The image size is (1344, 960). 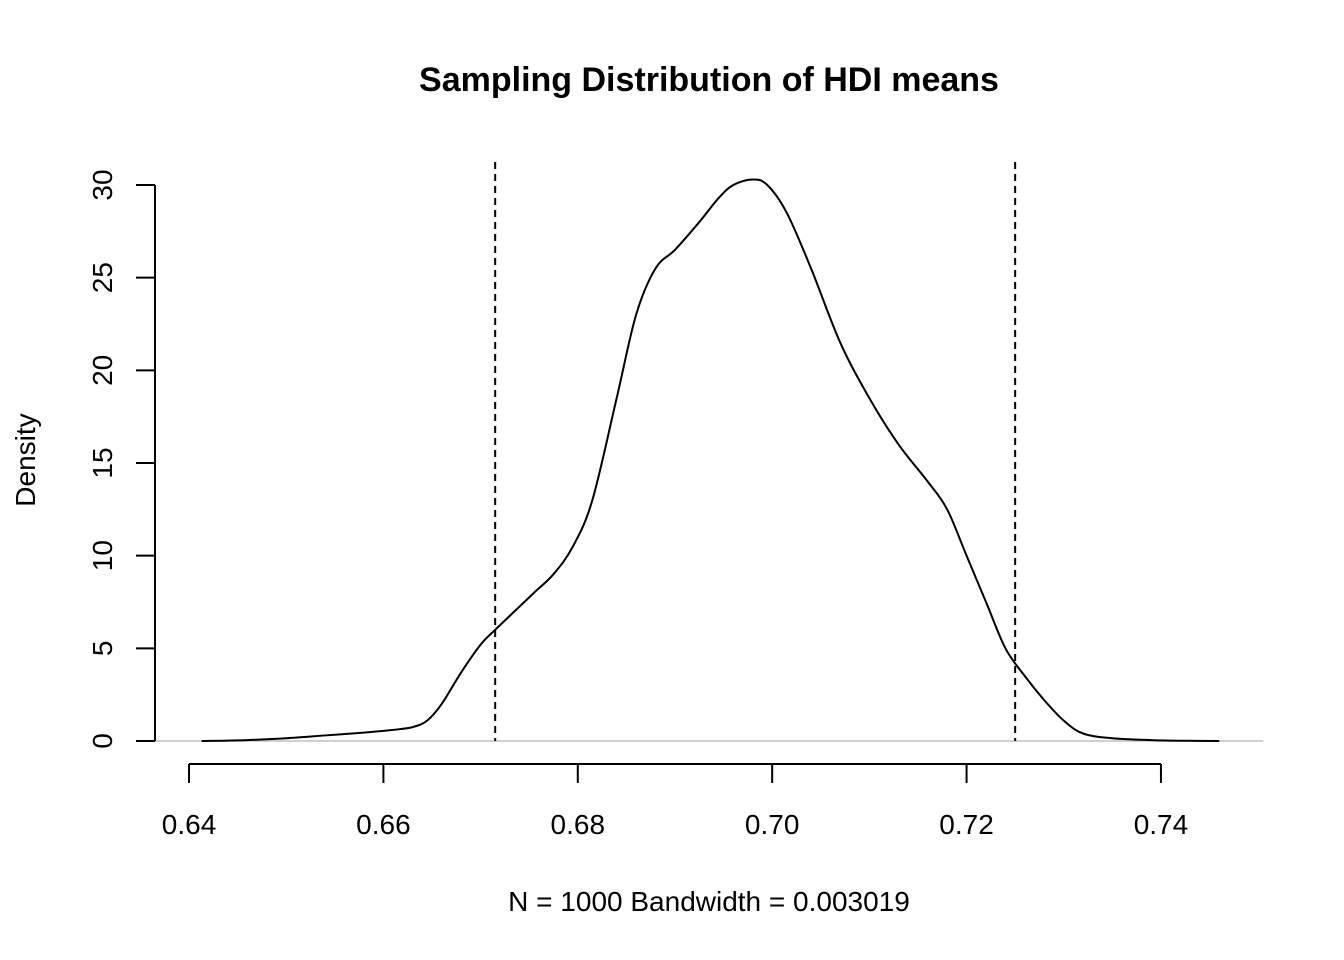 What do you see at coordinates (675, 801) in the screenshot?
I see `x-axis: 0.64 0.66 0.68 0.70 0.72 0.74` at bounding box center [675, 801].